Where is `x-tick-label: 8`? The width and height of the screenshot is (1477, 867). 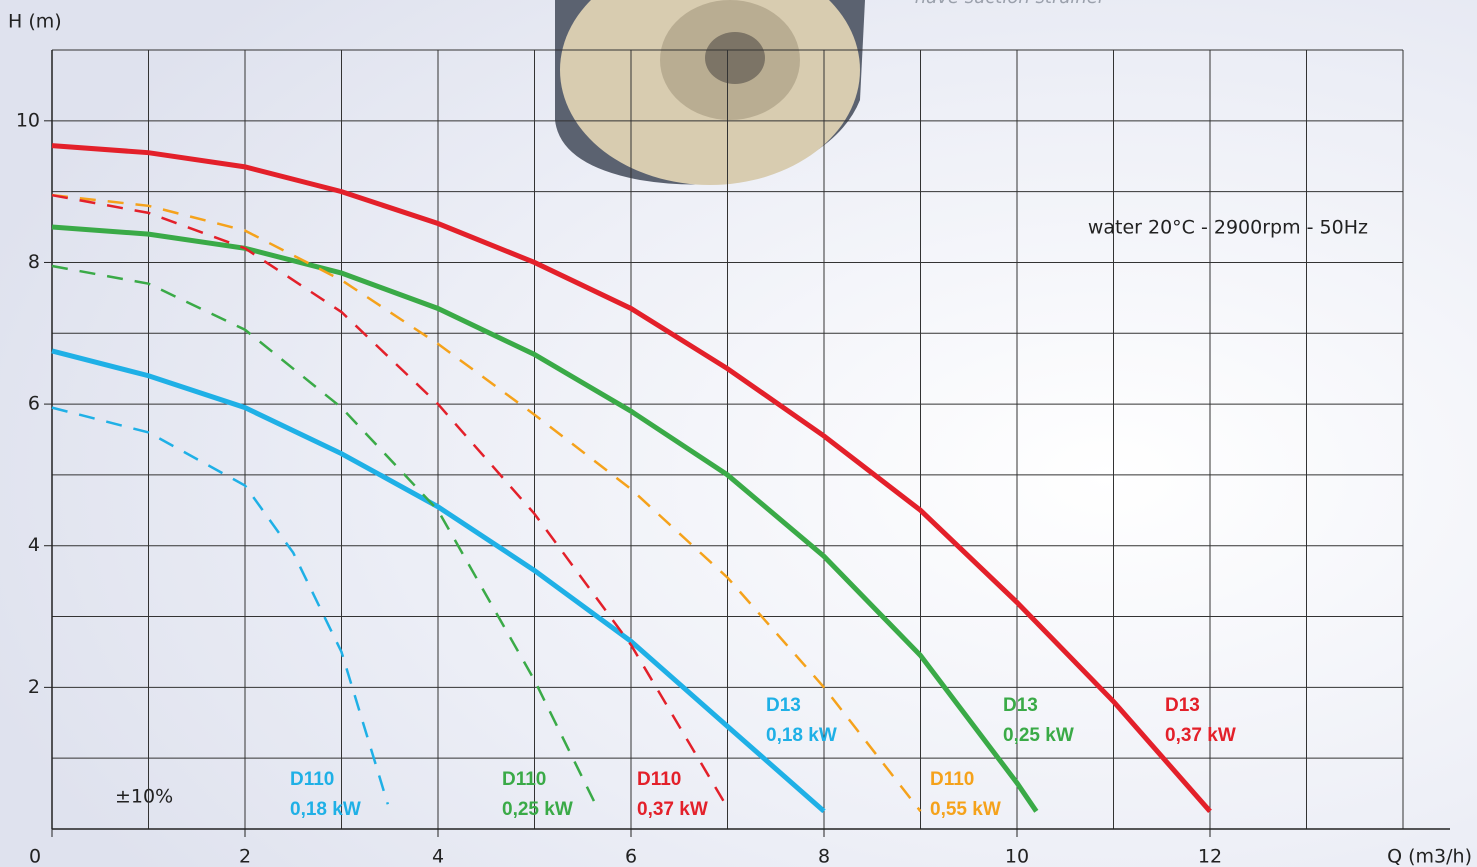
x-tick-label: 8 is located at coordinates (824, 856).